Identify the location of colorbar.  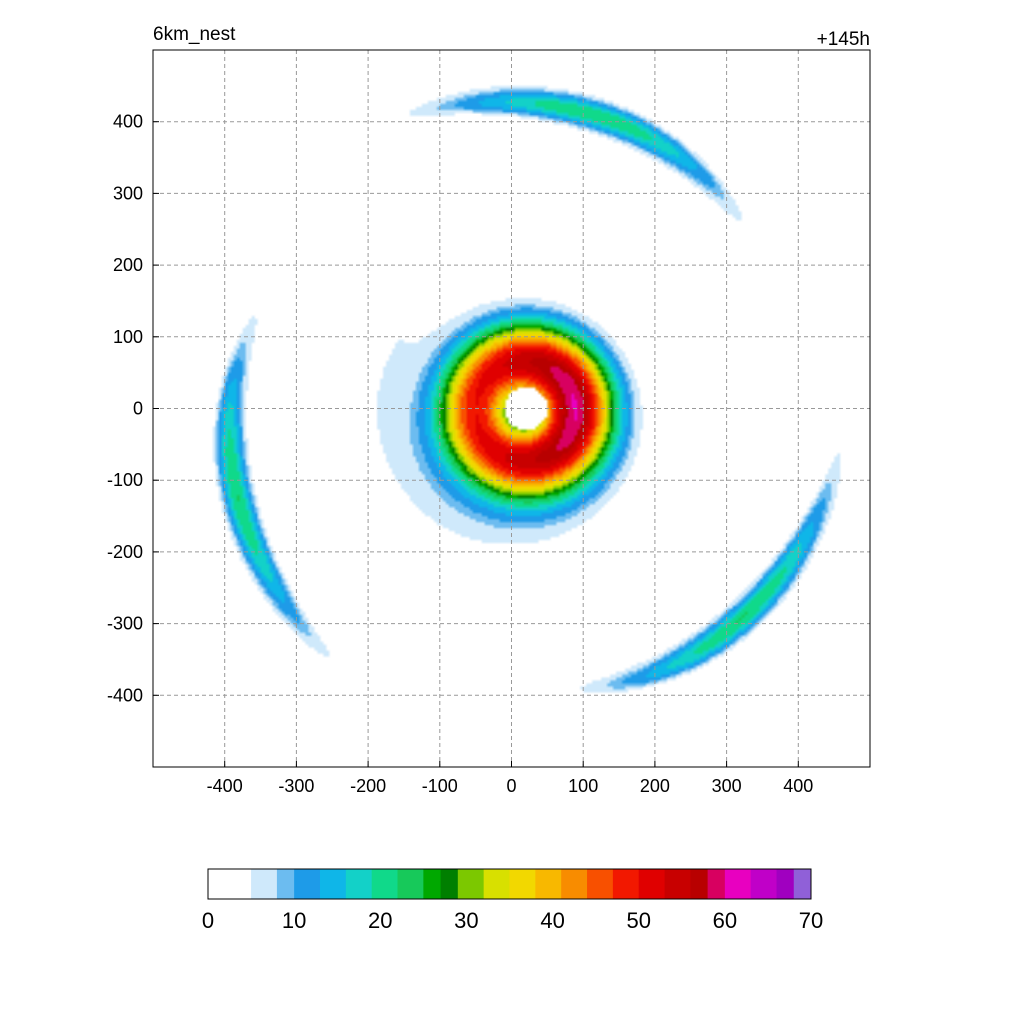
(509, 884).